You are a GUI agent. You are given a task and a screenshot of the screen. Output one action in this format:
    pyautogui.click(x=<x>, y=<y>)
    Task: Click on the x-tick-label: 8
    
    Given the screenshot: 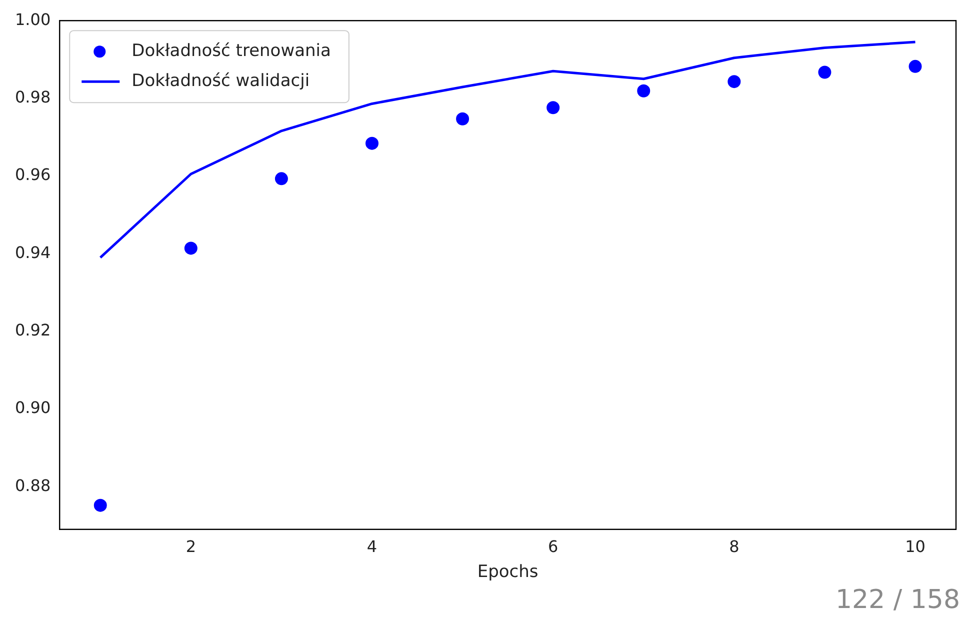 What is the action you would take?
    pyautogui.click(x=734, y=546)
    